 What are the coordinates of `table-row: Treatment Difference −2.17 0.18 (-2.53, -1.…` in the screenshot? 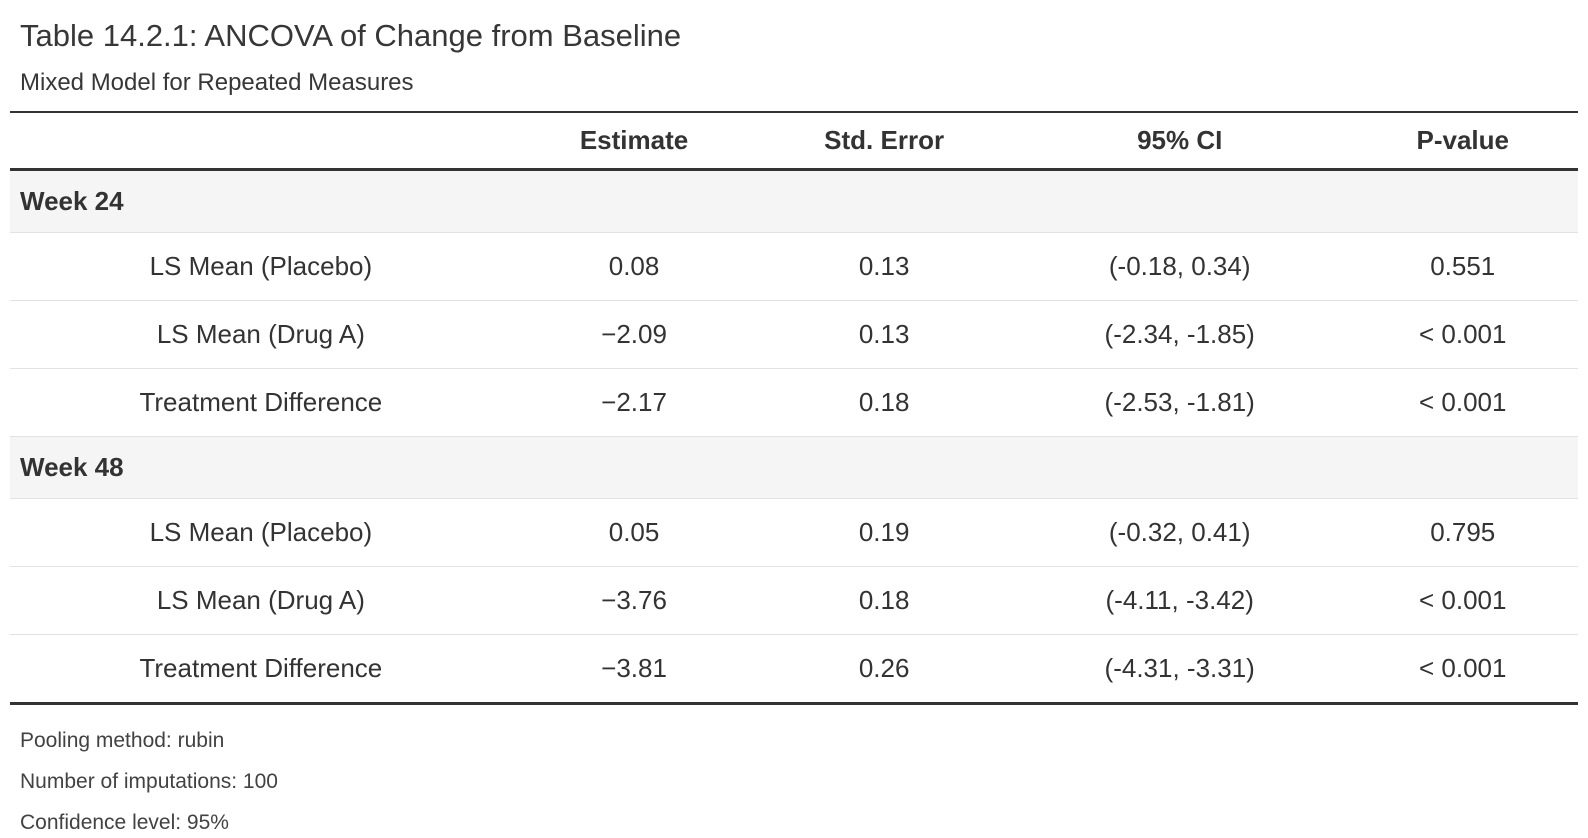 It's located at (794, 402).